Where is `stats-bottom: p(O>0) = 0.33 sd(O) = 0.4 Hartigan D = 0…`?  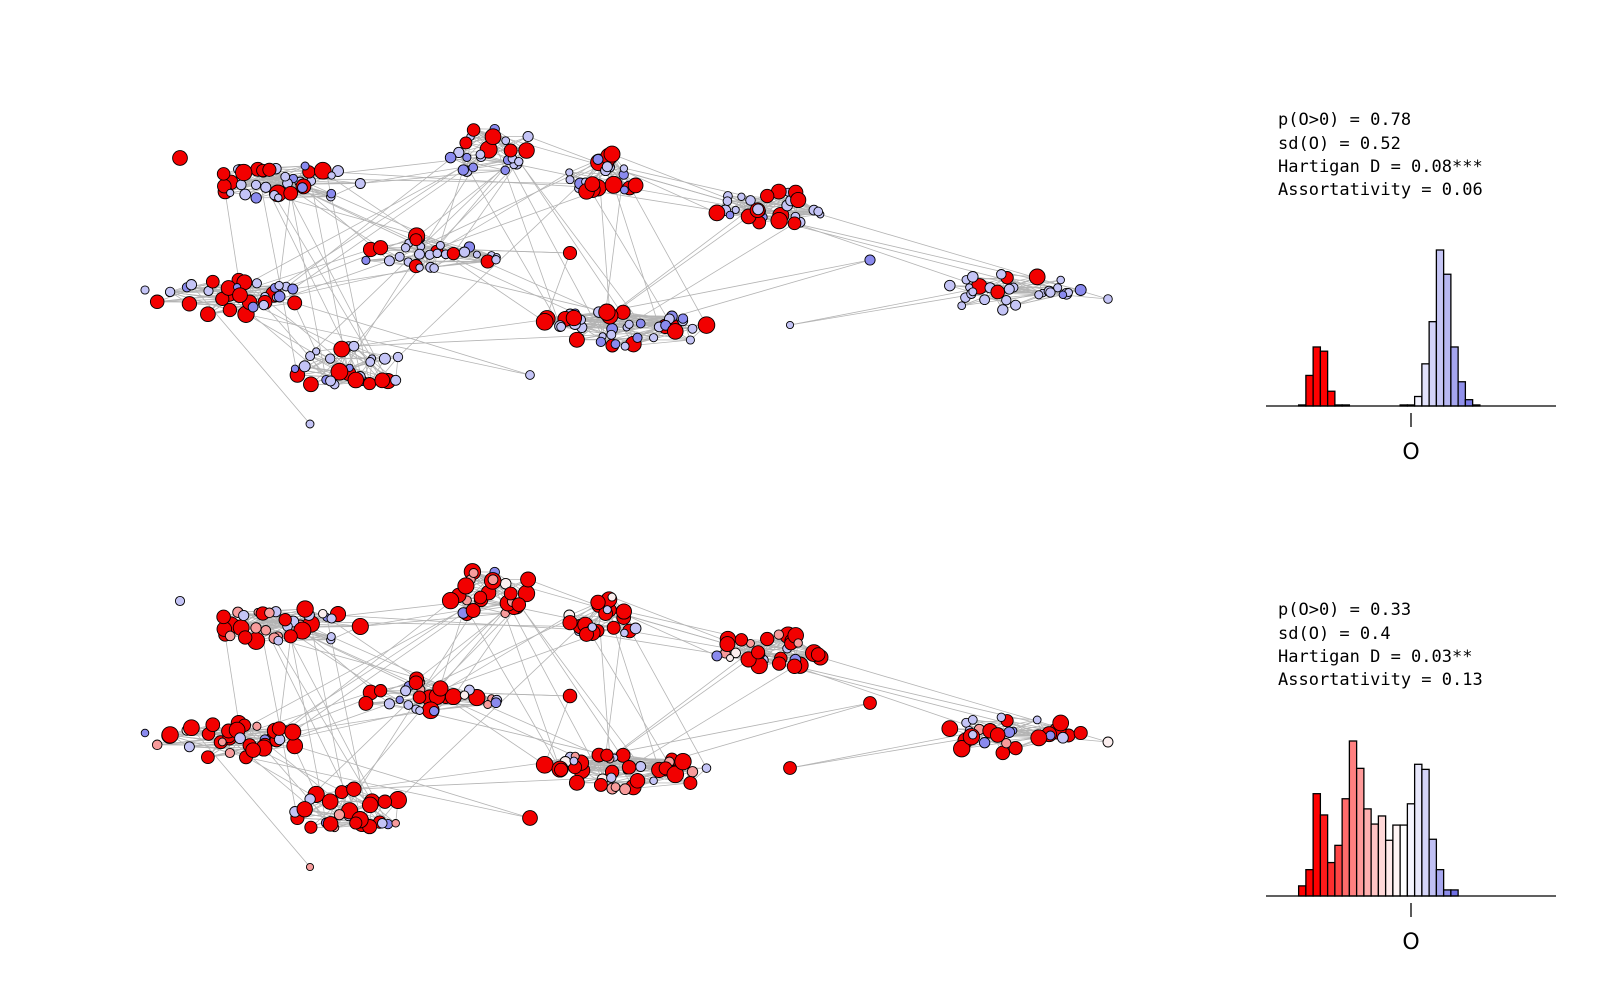 stats-bottom: p(O>0) = 0.33 sd(O) = 0.4 Hartigan D = 0… is located at coordinates (1380, 645).